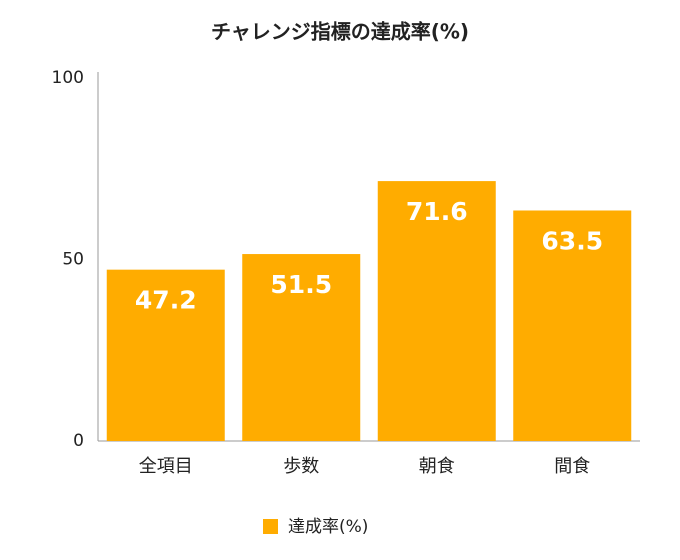 This screenshot has height=560, width=680. Describe the element at coordinates (437, 466) in the screenshot. I see `x-tick-label: 朝食` at that location.